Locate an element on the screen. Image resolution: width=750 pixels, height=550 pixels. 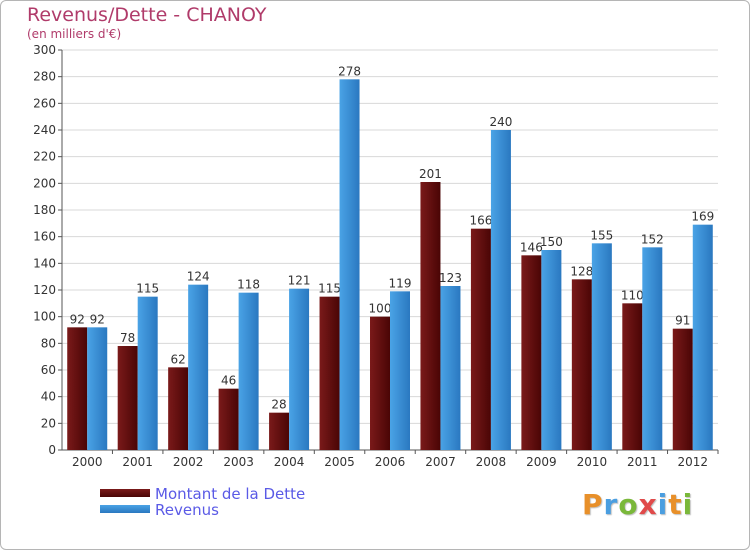
x-tick-label: 2000 is located at coordinates (87, 462).